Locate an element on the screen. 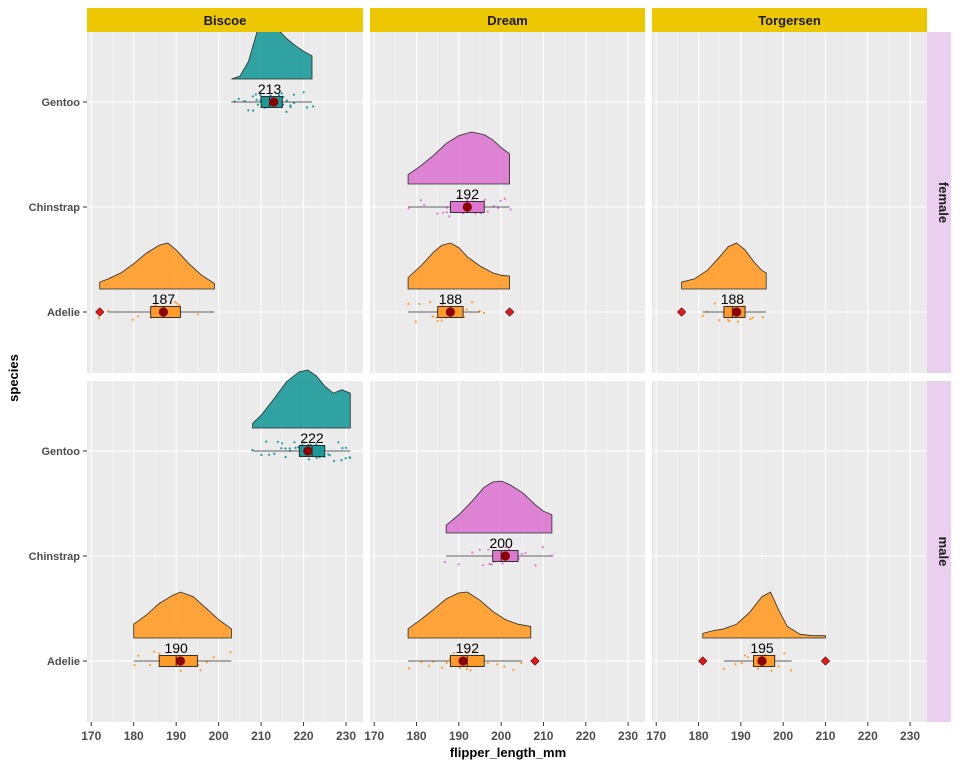 The width and height of the screenshot is (960, 768). facet-panel-dream-female is located at coordinates (507, 202).